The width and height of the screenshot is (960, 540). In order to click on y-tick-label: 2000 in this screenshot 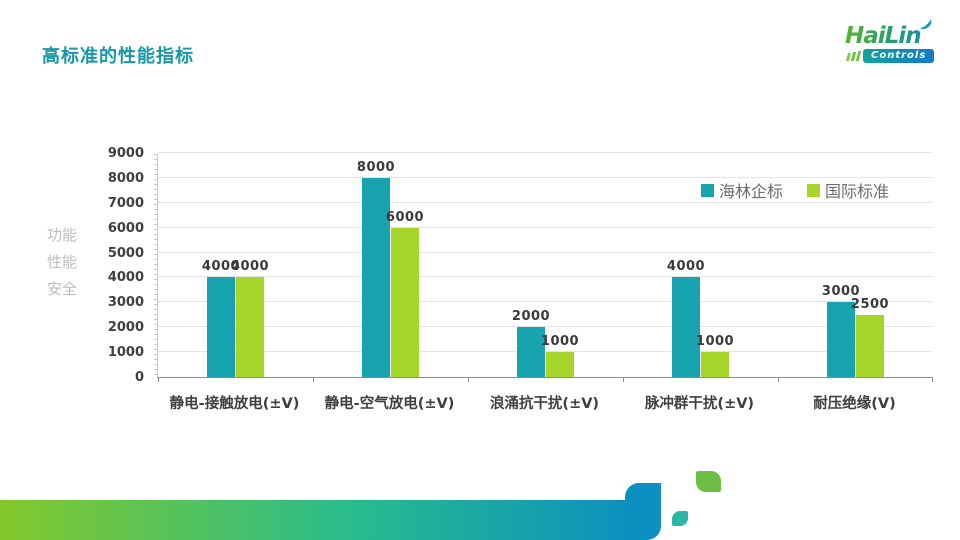, I will do `click(125, 328)`.